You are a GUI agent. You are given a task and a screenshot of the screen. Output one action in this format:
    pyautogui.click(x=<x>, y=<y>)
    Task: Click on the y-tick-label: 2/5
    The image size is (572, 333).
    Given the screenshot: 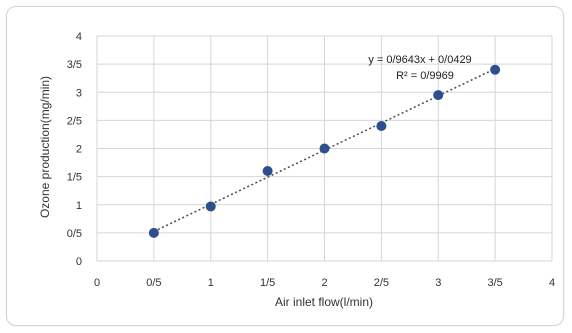 What is the action you would take?
    pyautogui.click(x=74, y=121)
    